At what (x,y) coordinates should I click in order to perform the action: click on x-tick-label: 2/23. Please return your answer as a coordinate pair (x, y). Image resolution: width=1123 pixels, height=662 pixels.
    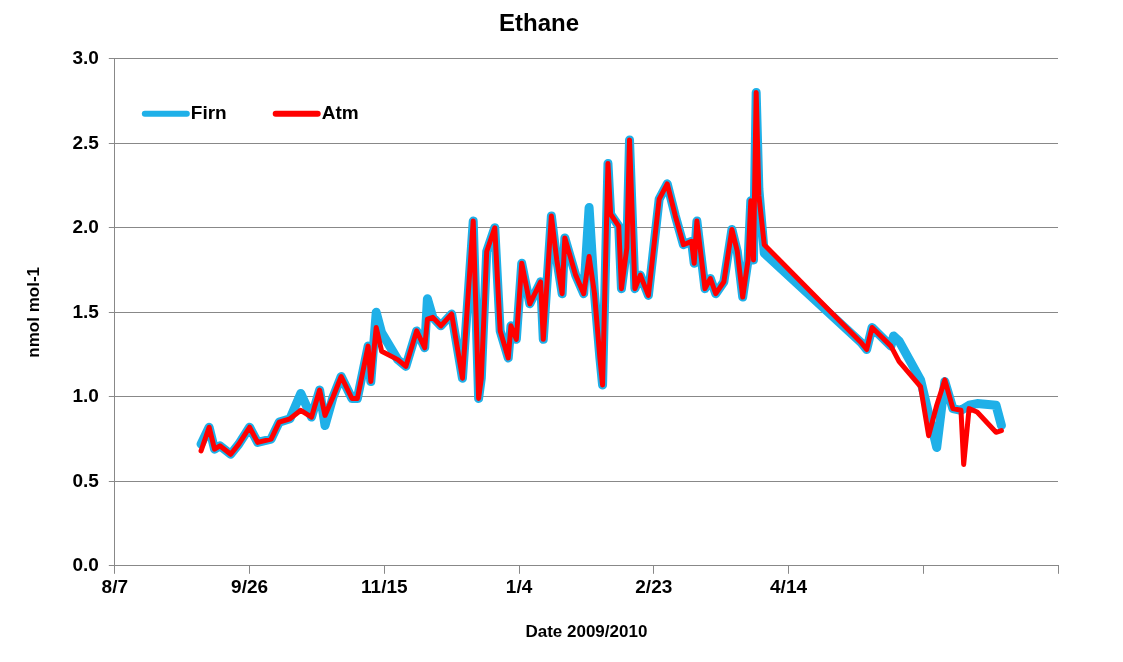
    Looking at the image, I should click on (654, 587).